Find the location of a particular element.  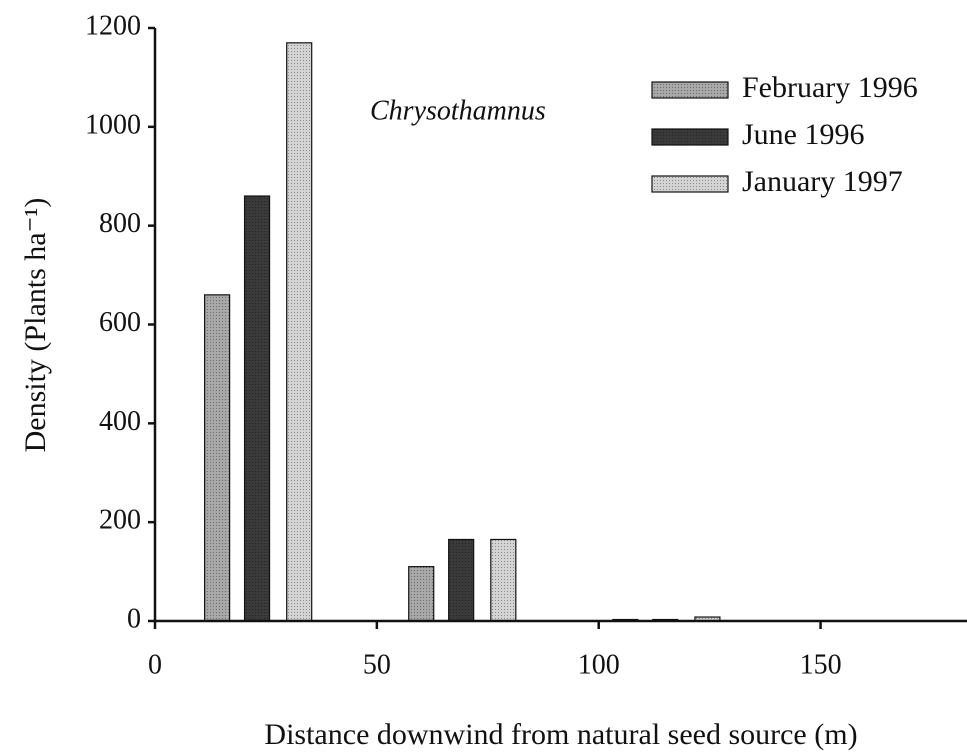

legend-label: January 1997 is located at coordinates (822, 181).